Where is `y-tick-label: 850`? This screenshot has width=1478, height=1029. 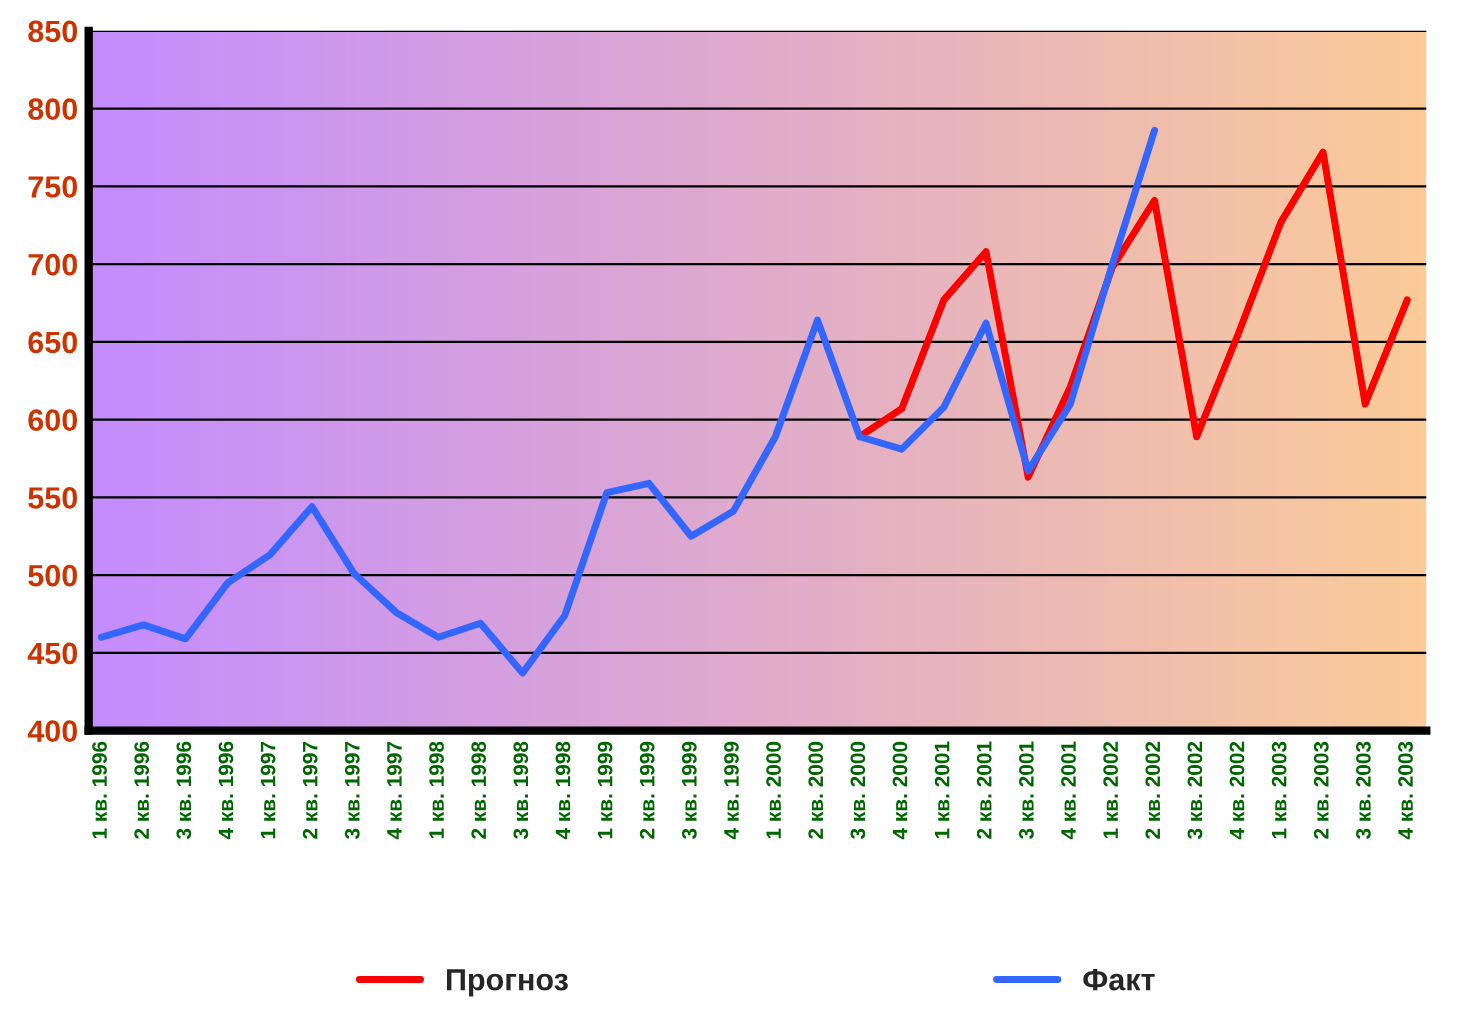 y-tick-label: 850 is located at coordinates (53, 31).